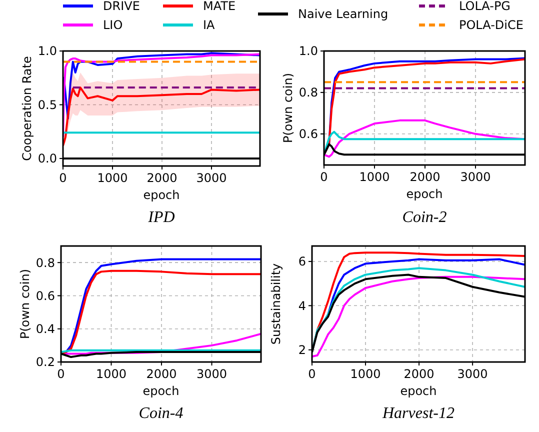 This screenshot has height=432, width=539. Describe the element at coordinates (302, 305) in the screenshot. I see `y-tick-label: 4` at that location.